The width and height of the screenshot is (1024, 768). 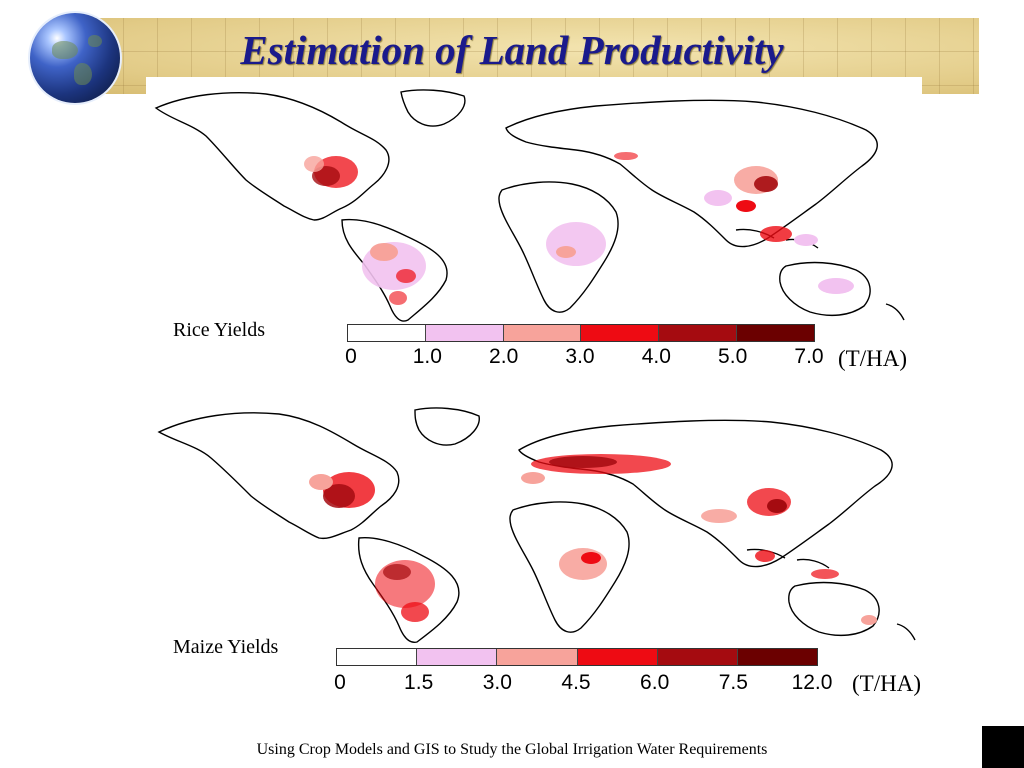 I want to click on rice-legend-tick: 3.0, so click(x=580, y=356).